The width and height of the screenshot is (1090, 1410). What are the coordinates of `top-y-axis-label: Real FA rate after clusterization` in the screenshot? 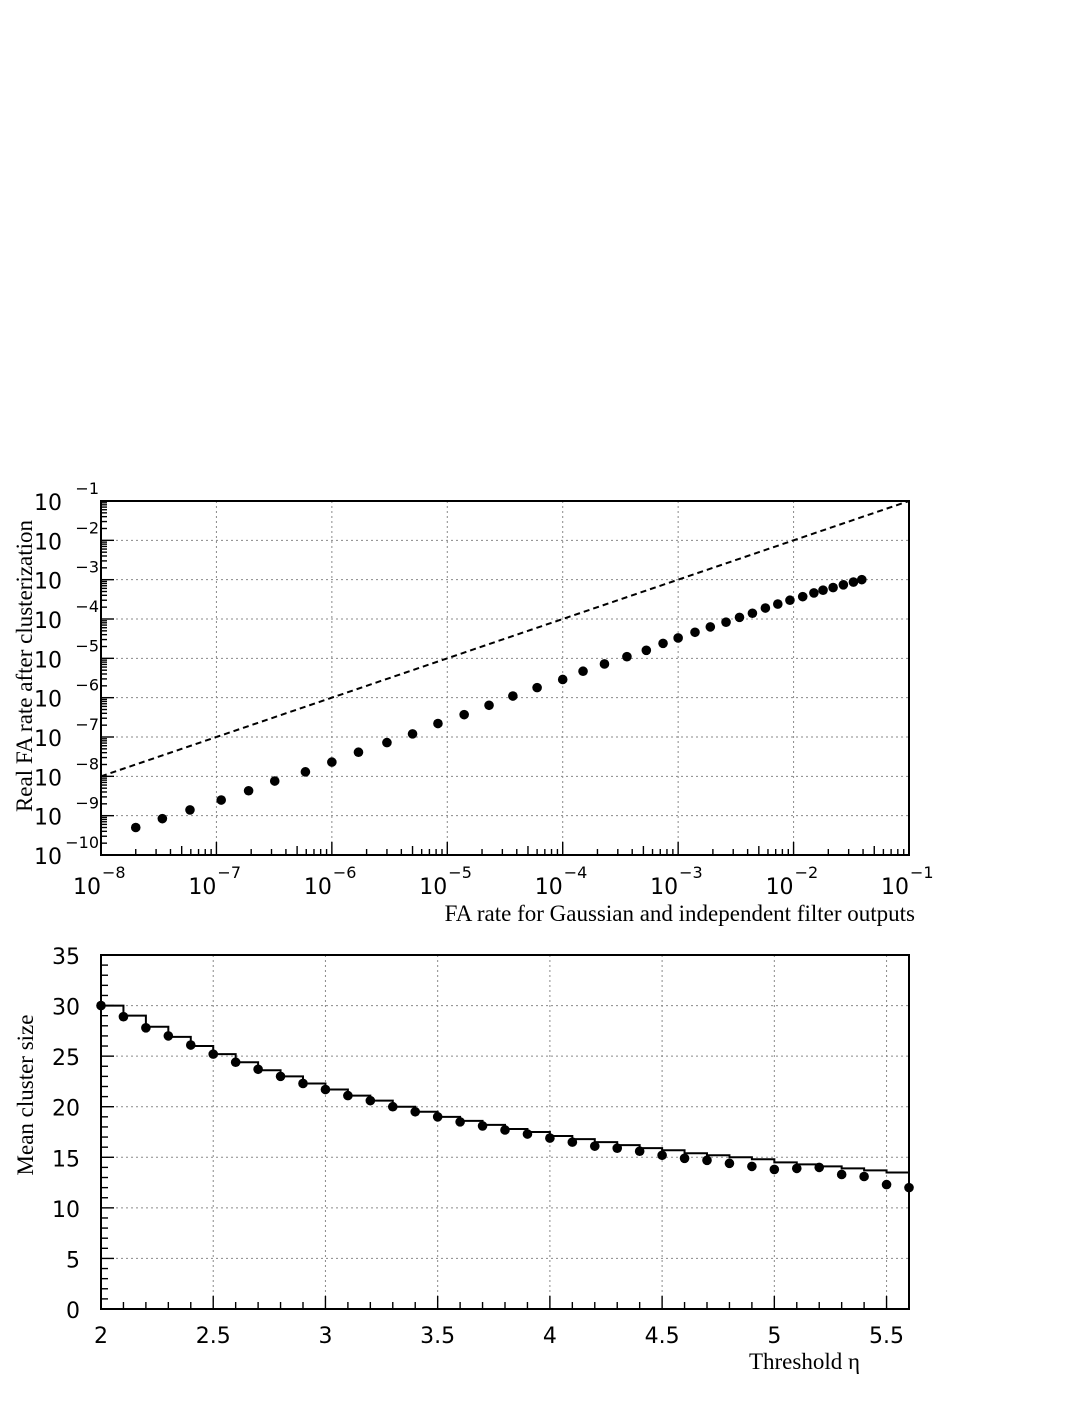 It's located at (24, 665).